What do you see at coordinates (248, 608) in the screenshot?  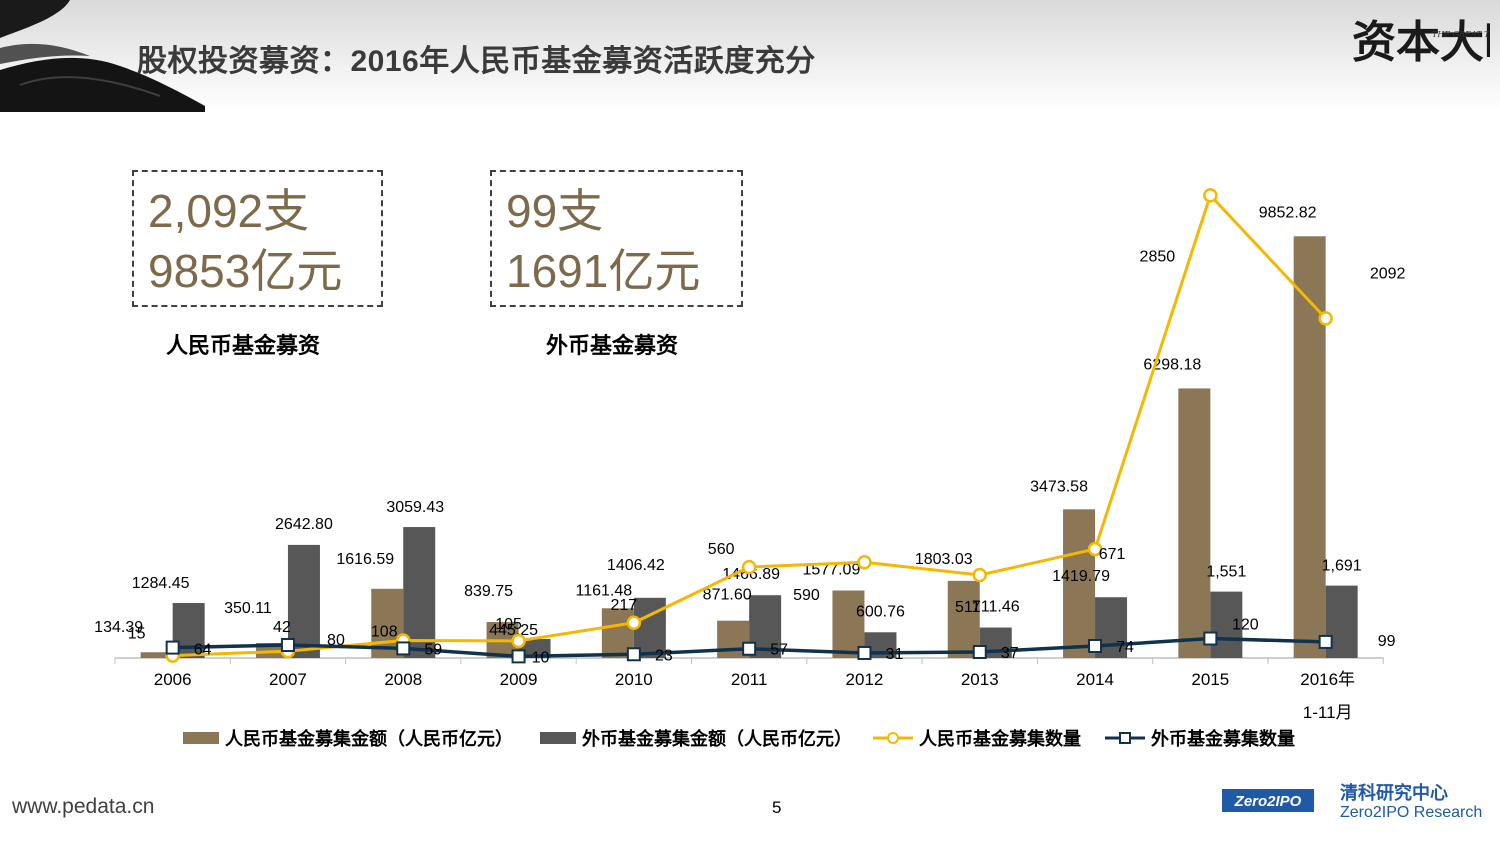 I see `bar-label-rmb-amount: 350.11` at bounding box center [248, 608].